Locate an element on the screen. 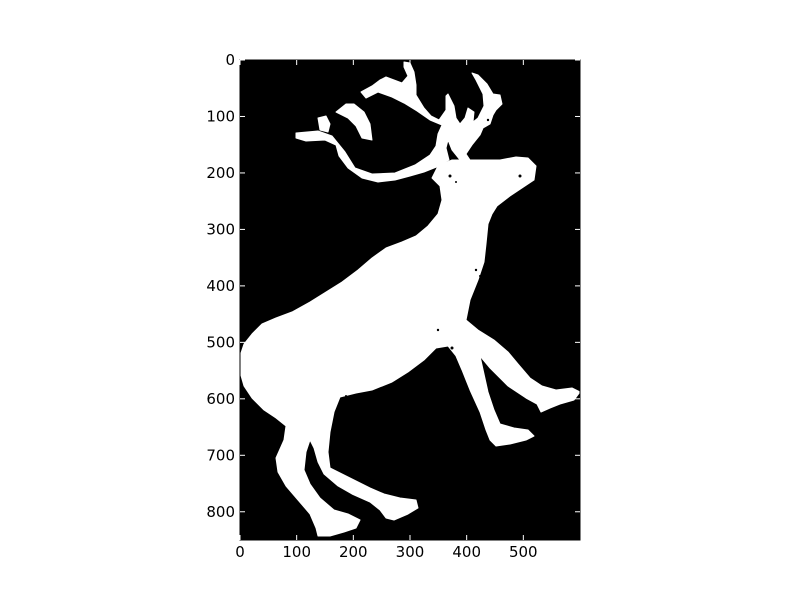 Image resolution: width=800 pixels, height=600 pixels. y-tick-label: 200 is located at coordinates (220, 173).